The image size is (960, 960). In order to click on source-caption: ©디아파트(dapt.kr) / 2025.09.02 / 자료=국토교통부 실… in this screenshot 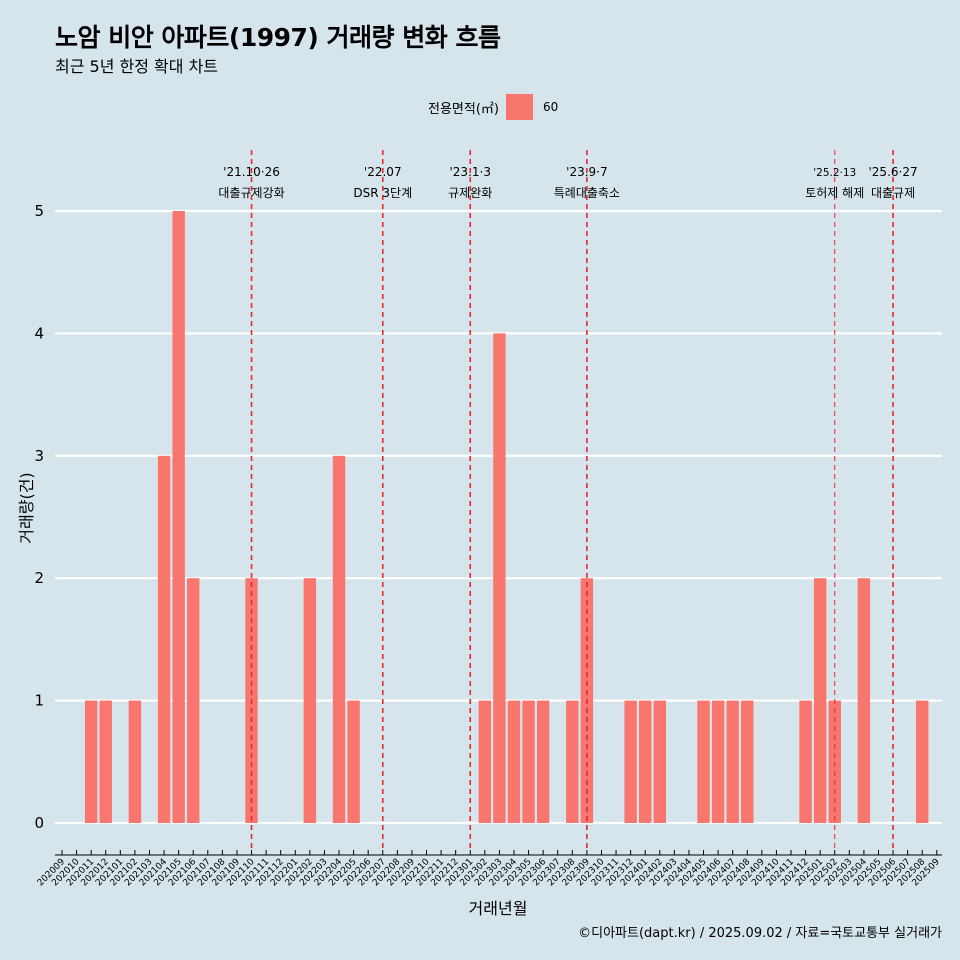, I will do `click(760, 933)`.